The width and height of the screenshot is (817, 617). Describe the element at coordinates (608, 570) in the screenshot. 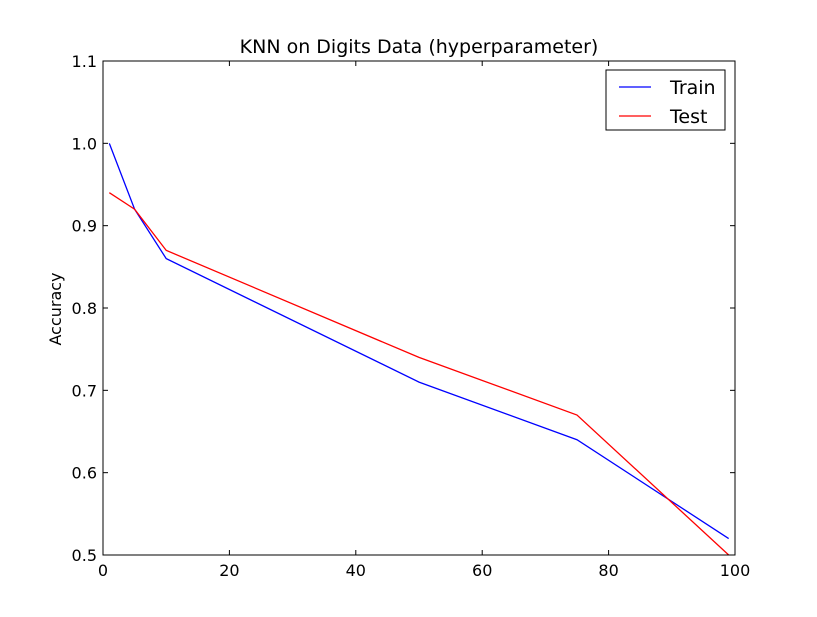

I see `x-tick-label: 80` at that location.